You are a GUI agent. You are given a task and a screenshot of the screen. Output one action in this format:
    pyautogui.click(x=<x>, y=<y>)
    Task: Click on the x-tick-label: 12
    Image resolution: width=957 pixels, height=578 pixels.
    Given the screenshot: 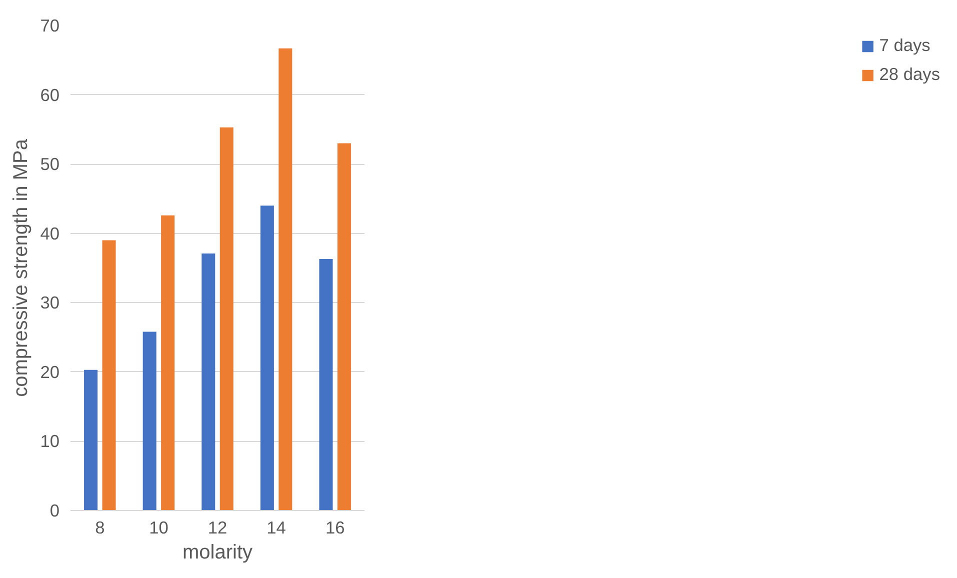 What is the action you would take?
    pyautogui.click(x=218, y=528)
    